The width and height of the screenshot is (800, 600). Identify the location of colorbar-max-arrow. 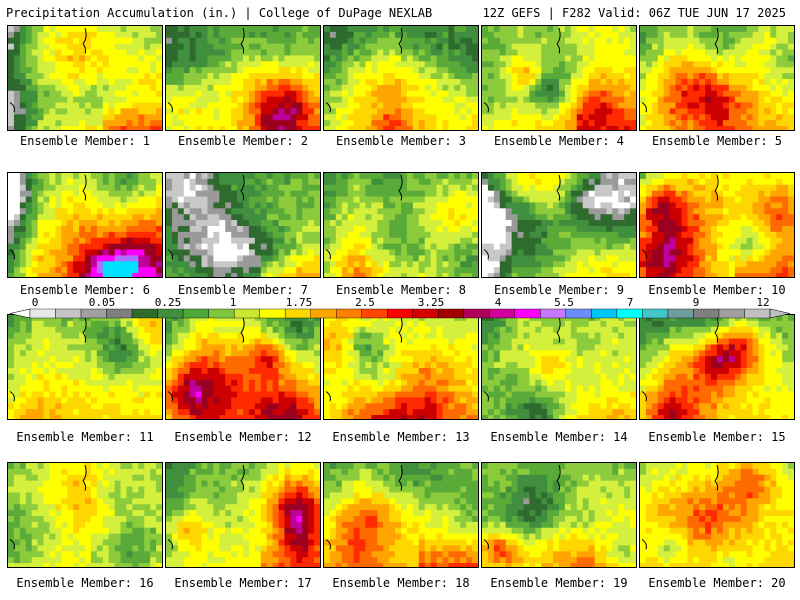
(780, 313).